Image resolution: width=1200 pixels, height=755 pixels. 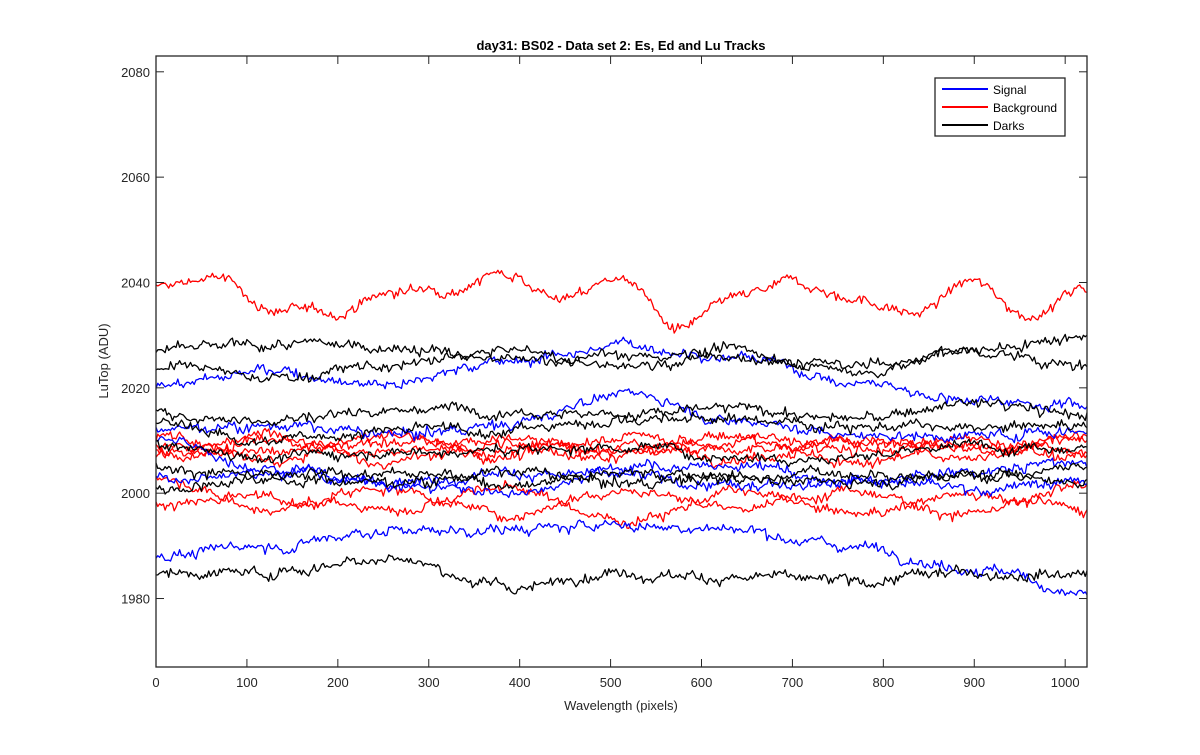 What do you see at coordinates (1009, 90) in the screenshot?
I see `legend-label-signal: Signal` at bounding box center [1009, 90].